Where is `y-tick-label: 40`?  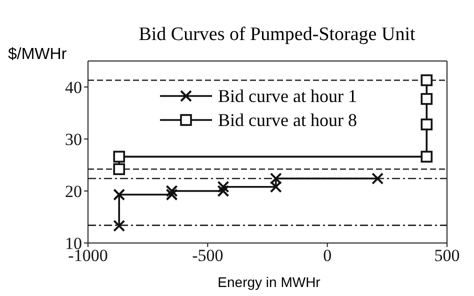 y-tick-label: 40 is located at coordinates (73, 88).